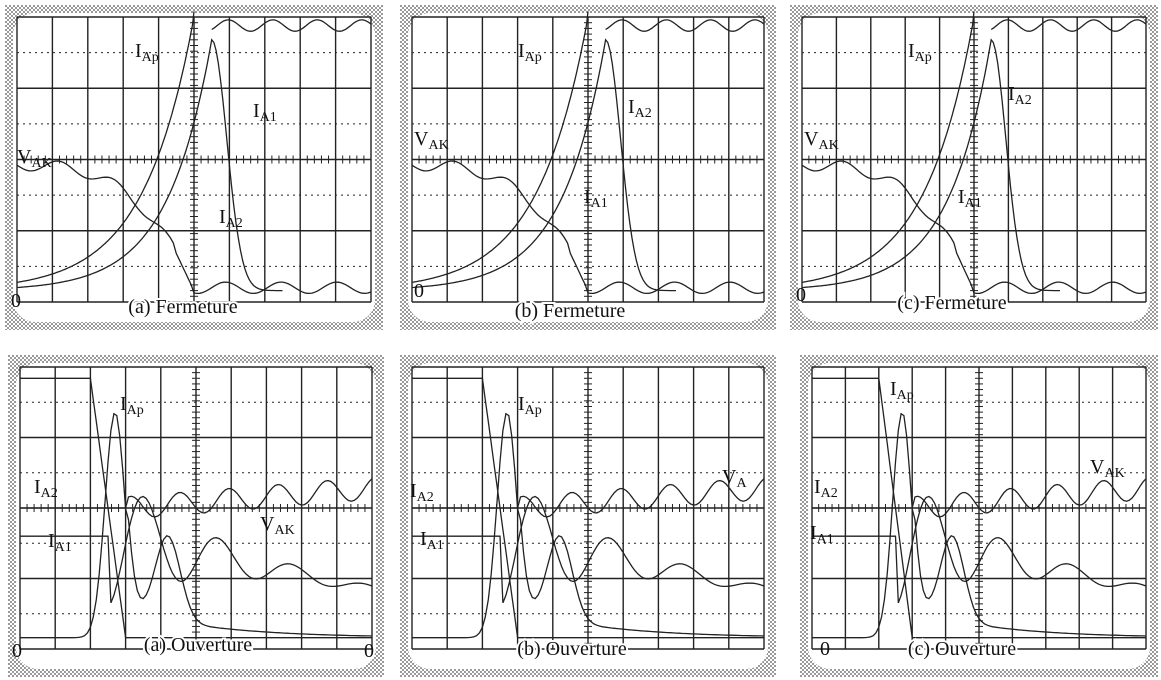 Image resolution: width=1161 pixels, height=680 pixels. I want to click on trace-label: VA, so click(734, 478).